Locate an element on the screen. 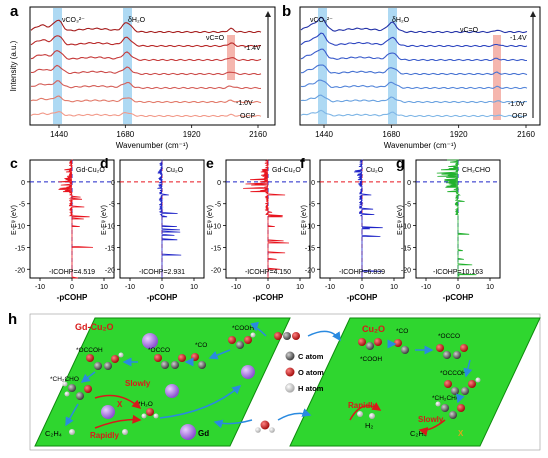 The image size is (548, 458). panel-letter-b: b is located at coordinates (286, 11).